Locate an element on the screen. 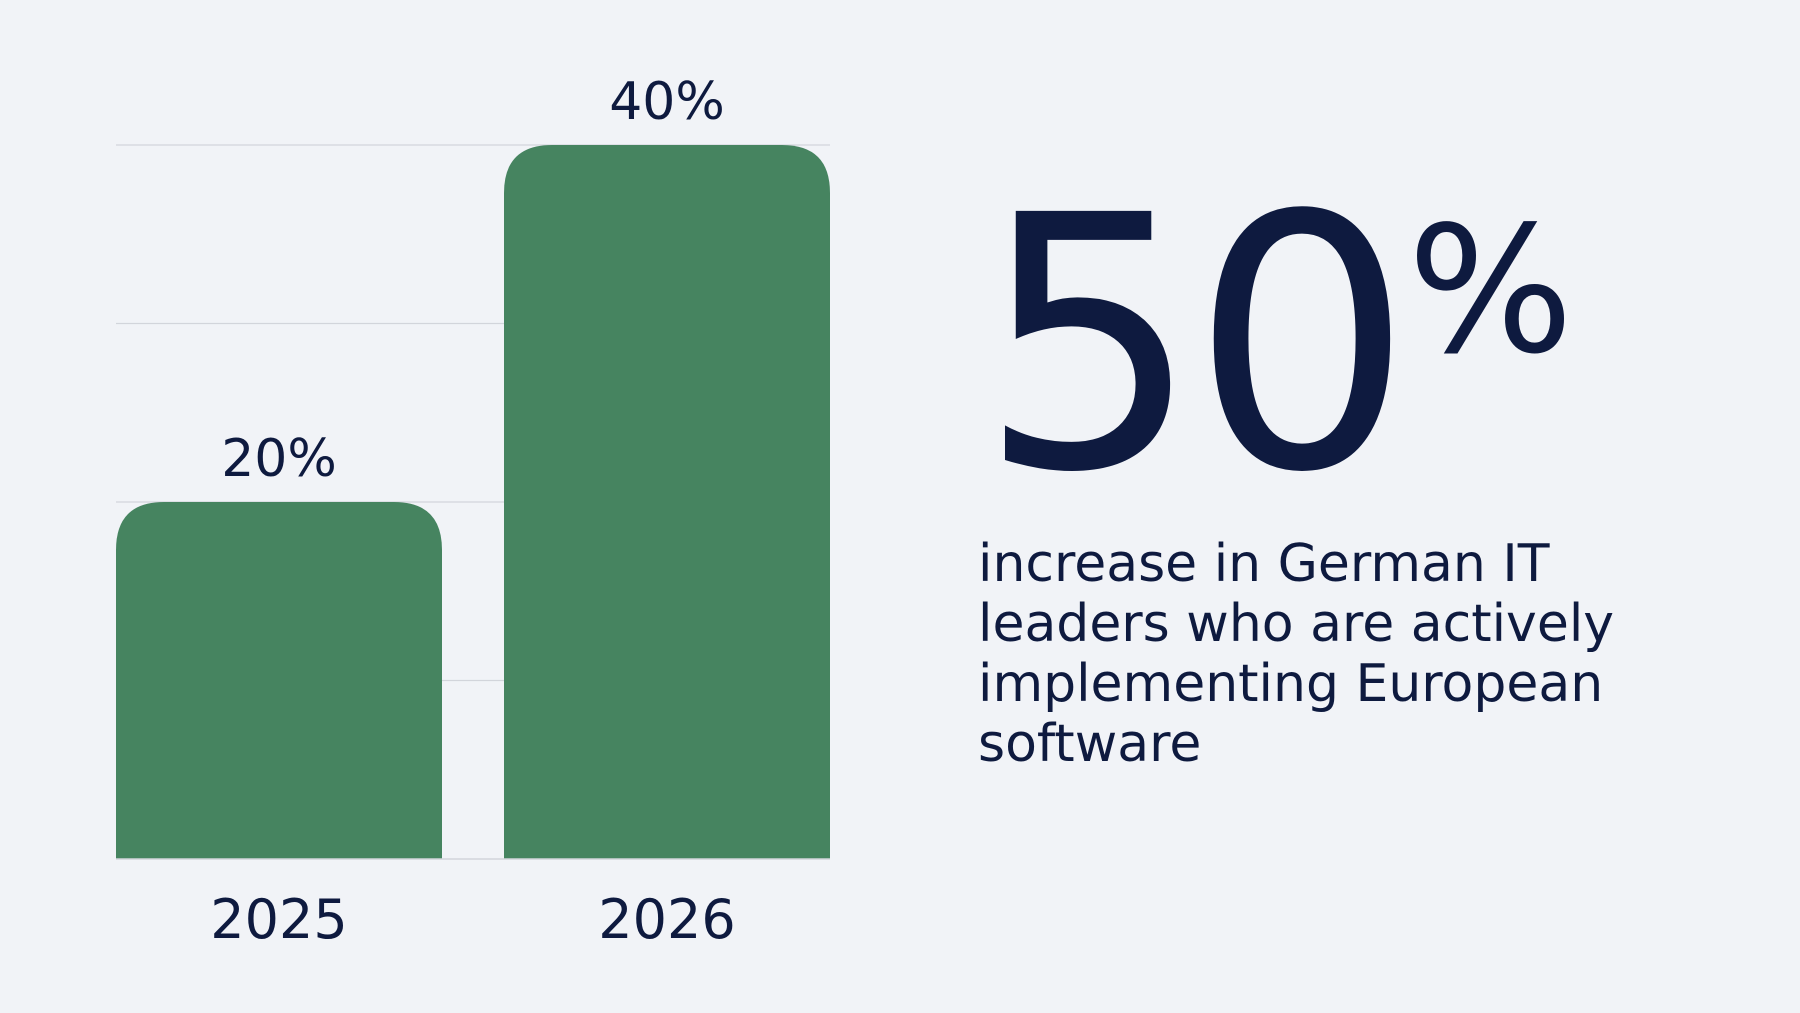 The image size is (1800, 1013). bar-2026 is located at coordinates (667, 502).